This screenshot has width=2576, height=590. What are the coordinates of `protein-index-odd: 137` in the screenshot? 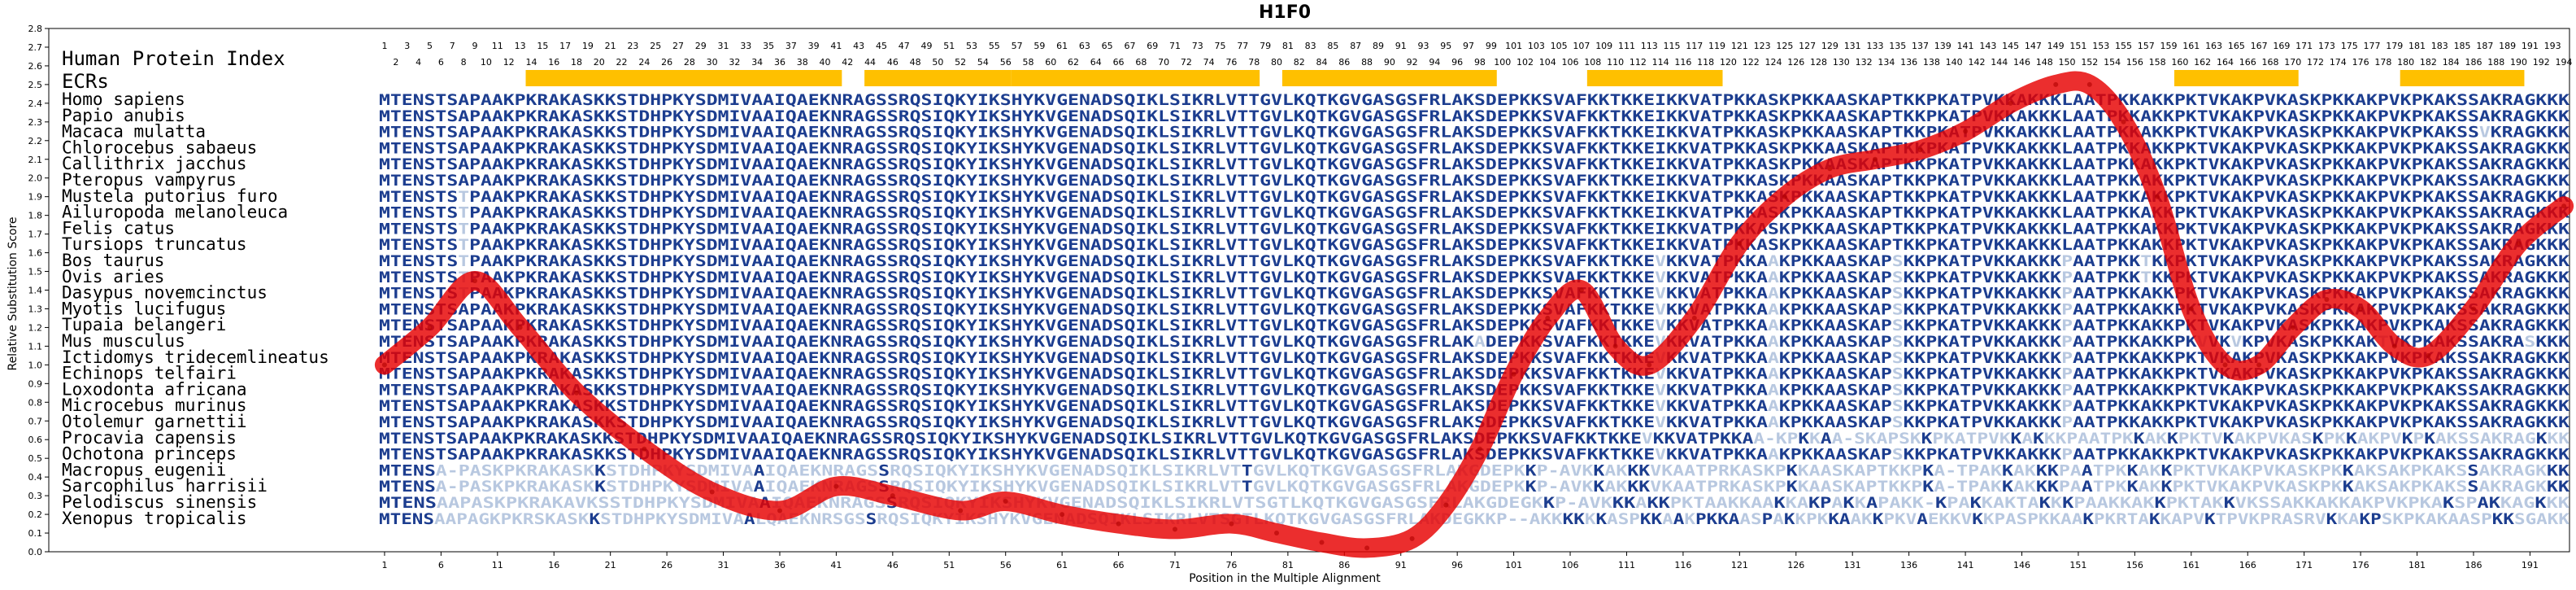 It's located at (1921, 46).